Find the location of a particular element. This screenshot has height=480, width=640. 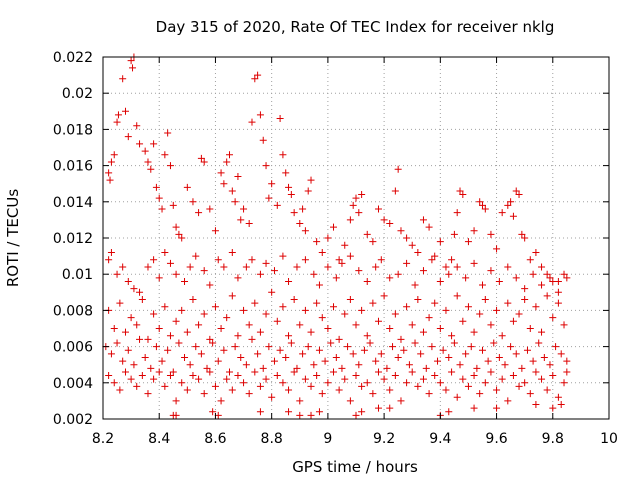

y-tick-label: 0.022 is located at coordinates (73, 58).